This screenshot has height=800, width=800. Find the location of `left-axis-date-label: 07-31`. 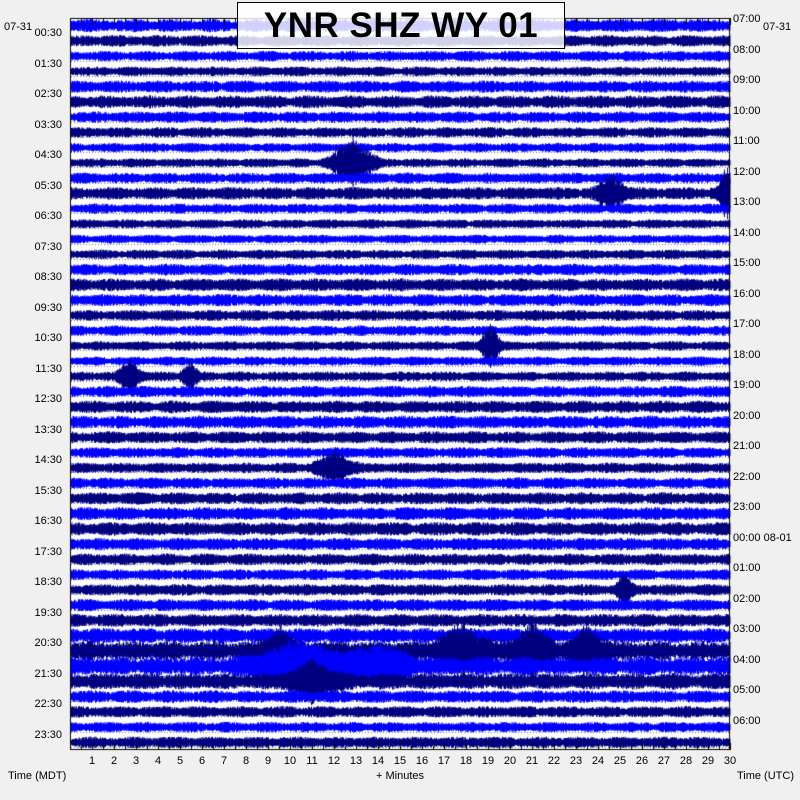

left-axis-date-label: 07-31 is located at coordinates (18, 27).